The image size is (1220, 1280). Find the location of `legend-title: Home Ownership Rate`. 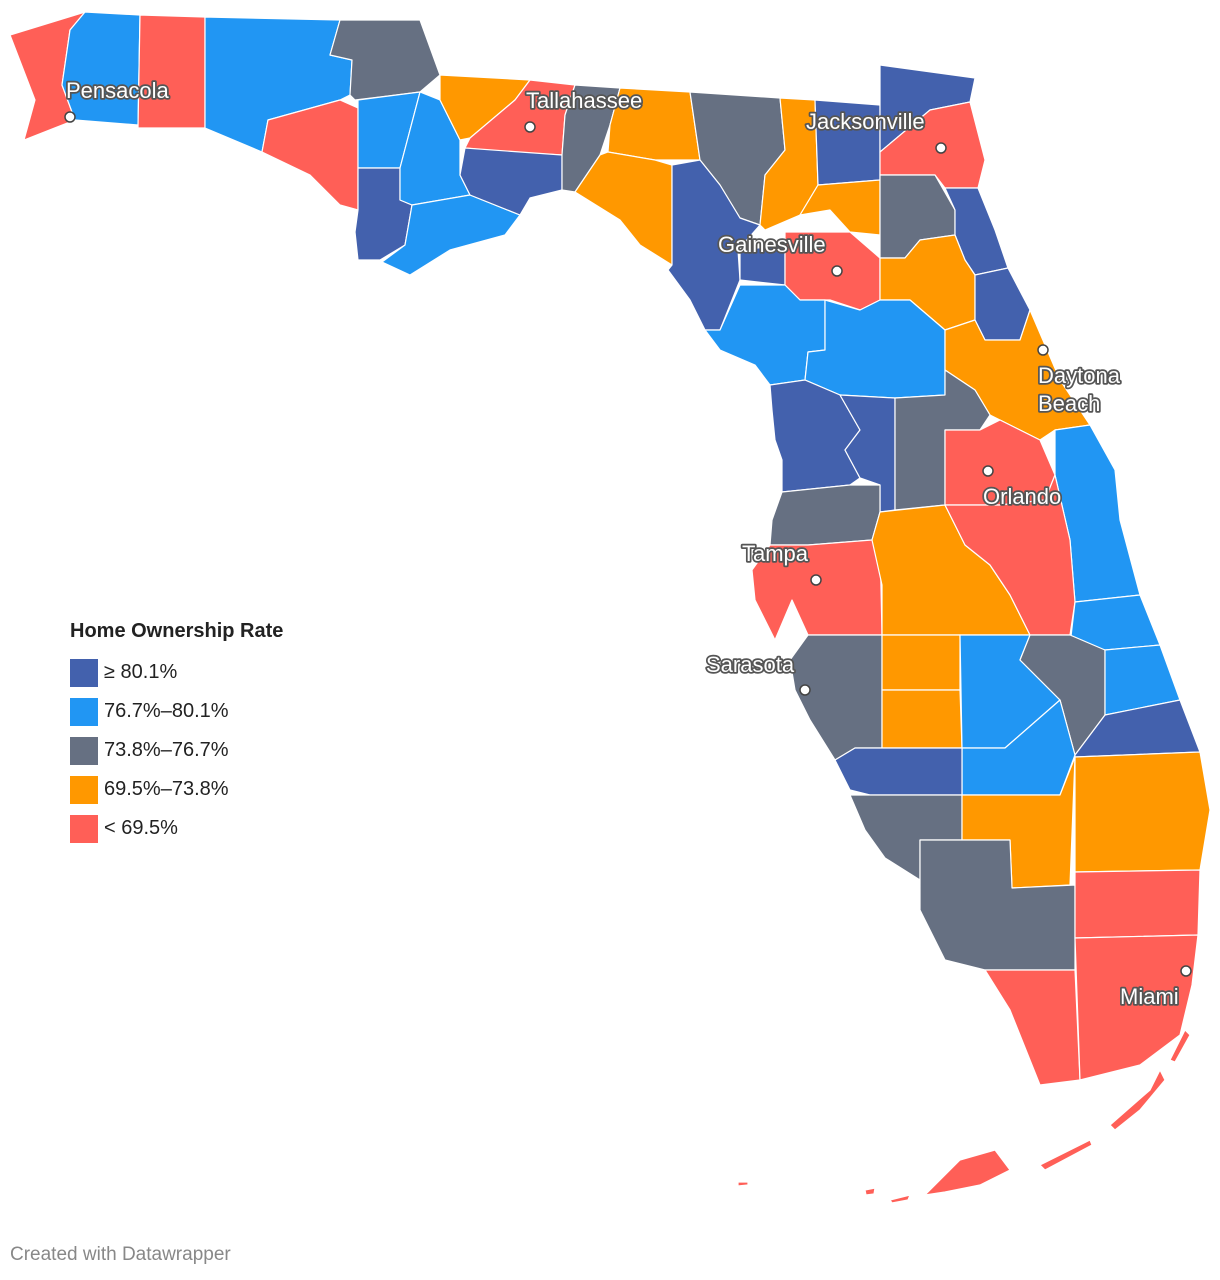

legend-title: Home Ownership Rate is located at coordinates (177, 631).